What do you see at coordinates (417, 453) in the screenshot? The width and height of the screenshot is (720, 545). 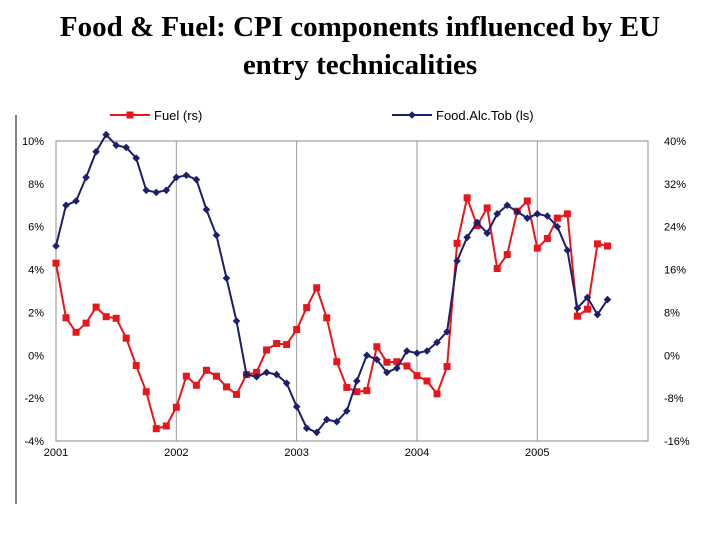 I see `x-tick-label-2004: 2004` at bounding box center [417, 453].